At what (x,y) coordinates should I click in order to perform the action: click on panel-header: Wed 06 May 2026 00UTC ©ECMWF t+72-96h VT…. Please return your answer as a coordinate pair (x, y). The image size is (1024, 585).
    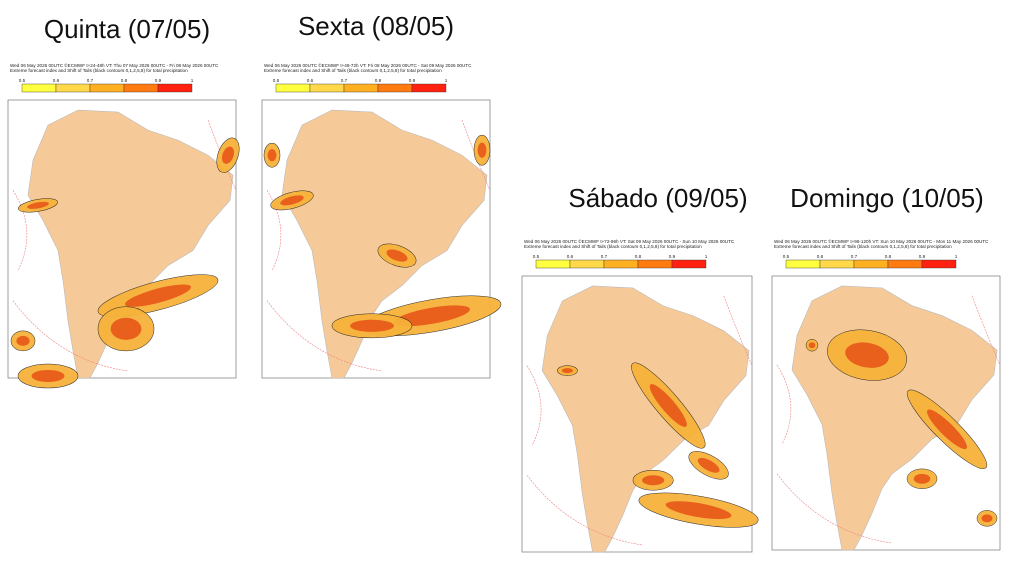
    Looking at the image, I should click on (629, 241).